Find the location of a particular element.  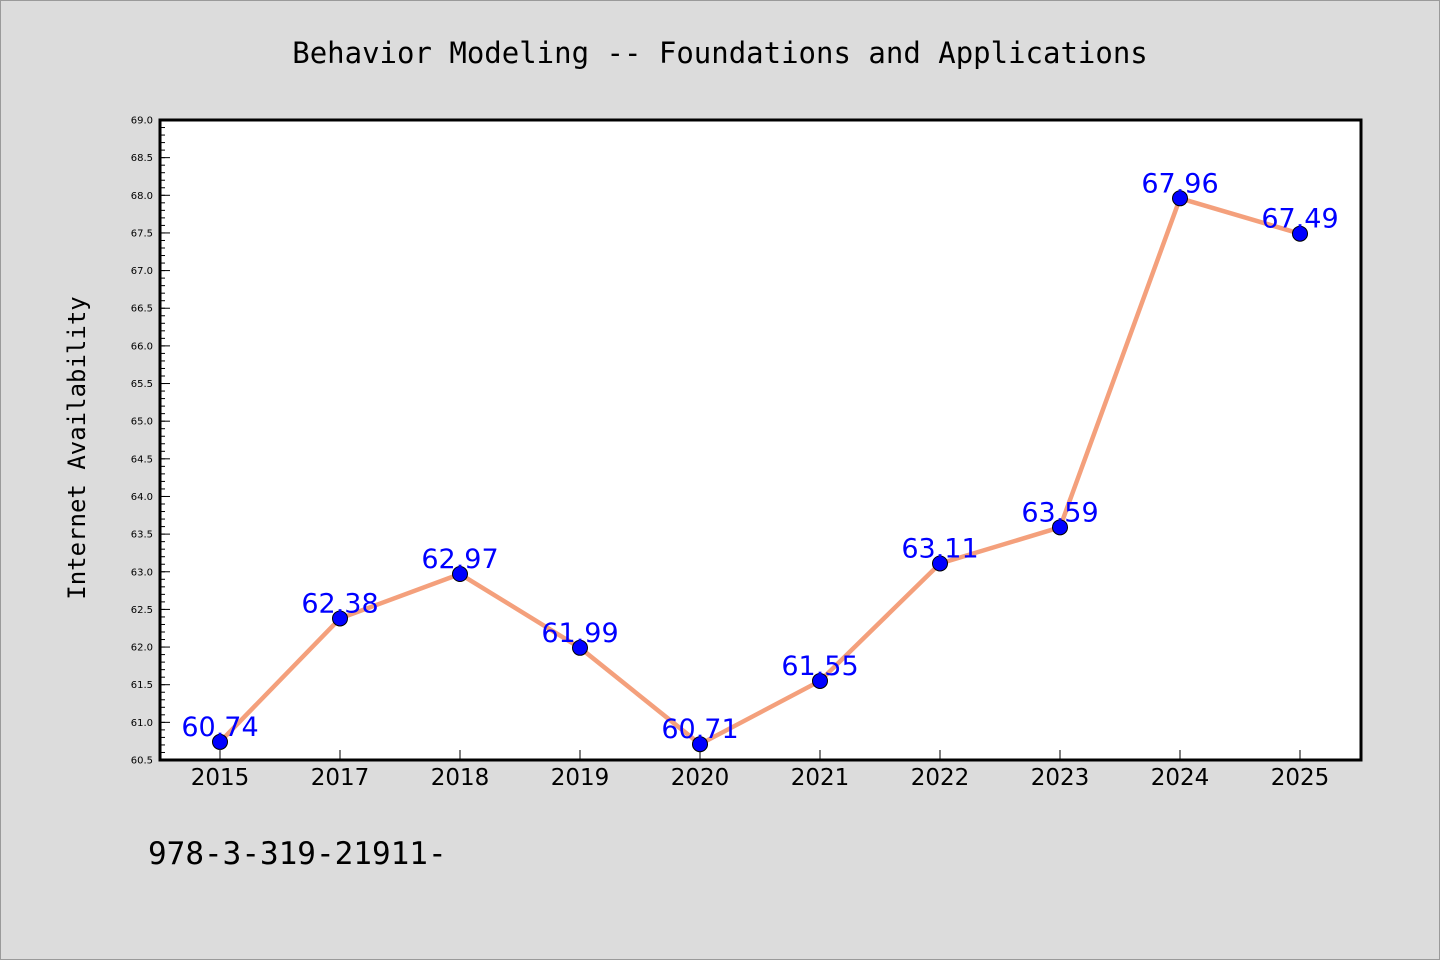

y-tick-label: 65.5 is located at coordinates (142, 384).